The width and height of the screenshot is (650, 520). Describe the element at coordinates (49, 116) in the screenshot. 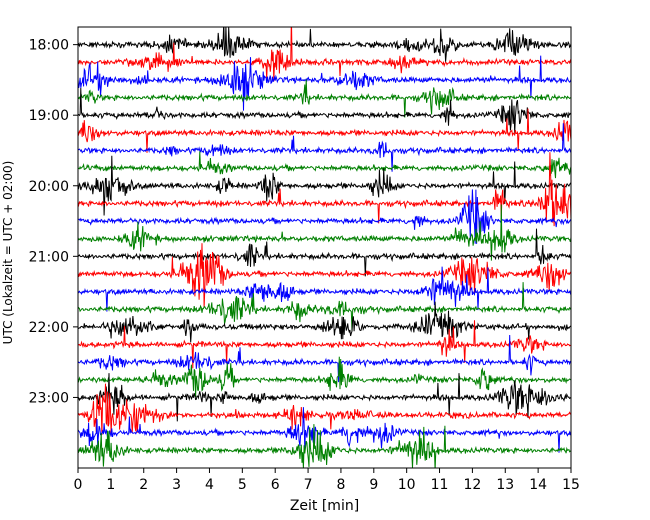

I see `y-tick-label: 19:00` at that location.